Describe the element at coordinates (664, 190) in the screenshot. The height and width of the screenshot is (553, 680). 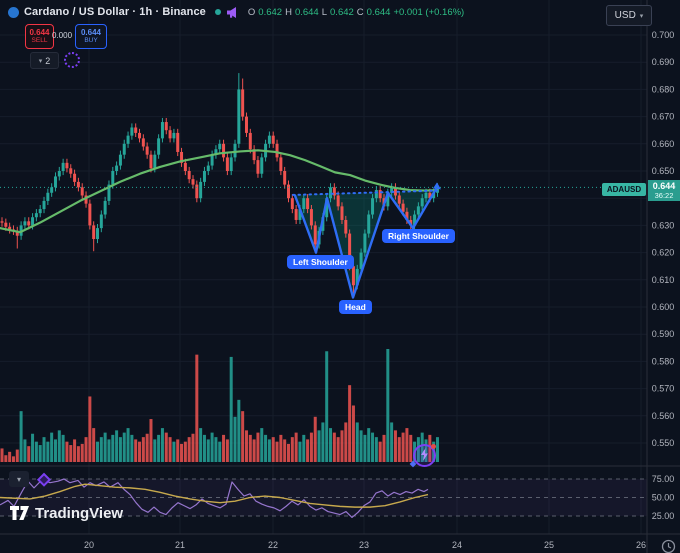
I see `current-price-badge: 0.644 36:22` at that location.